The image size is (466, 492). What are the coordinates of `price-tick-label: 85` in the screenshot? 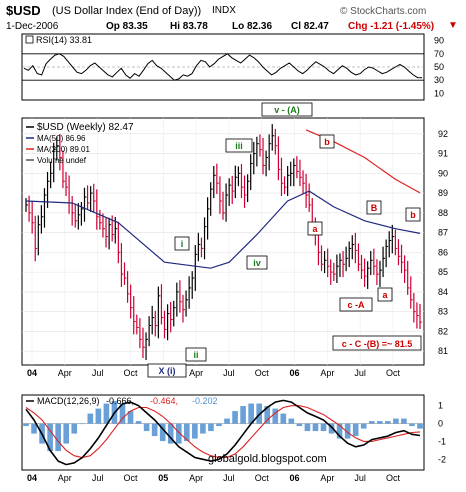 It's located at (443, 272).